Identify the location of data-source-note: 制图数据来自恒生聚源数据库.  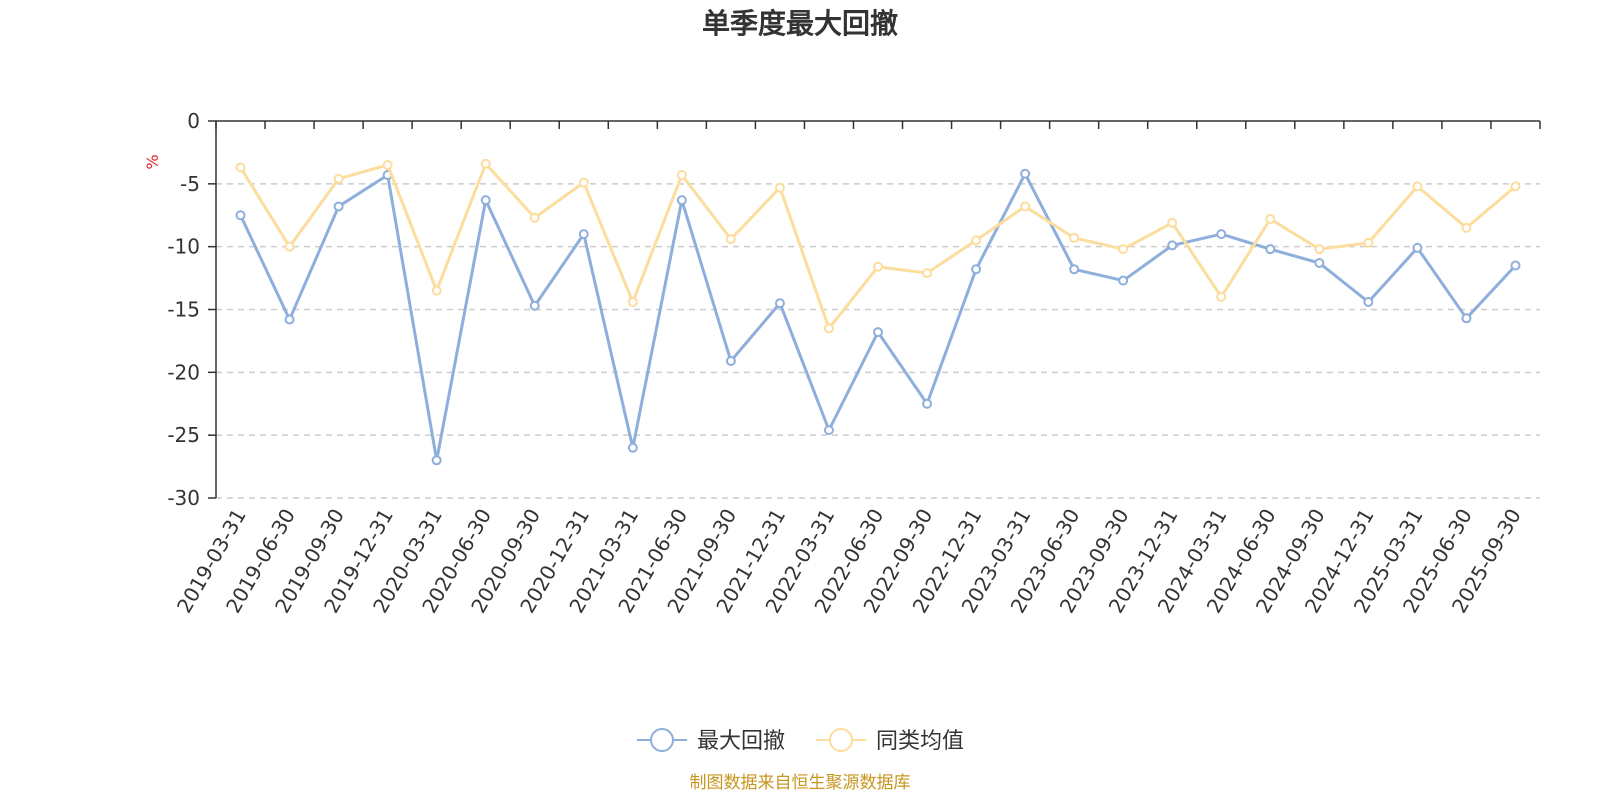
(800, 783).